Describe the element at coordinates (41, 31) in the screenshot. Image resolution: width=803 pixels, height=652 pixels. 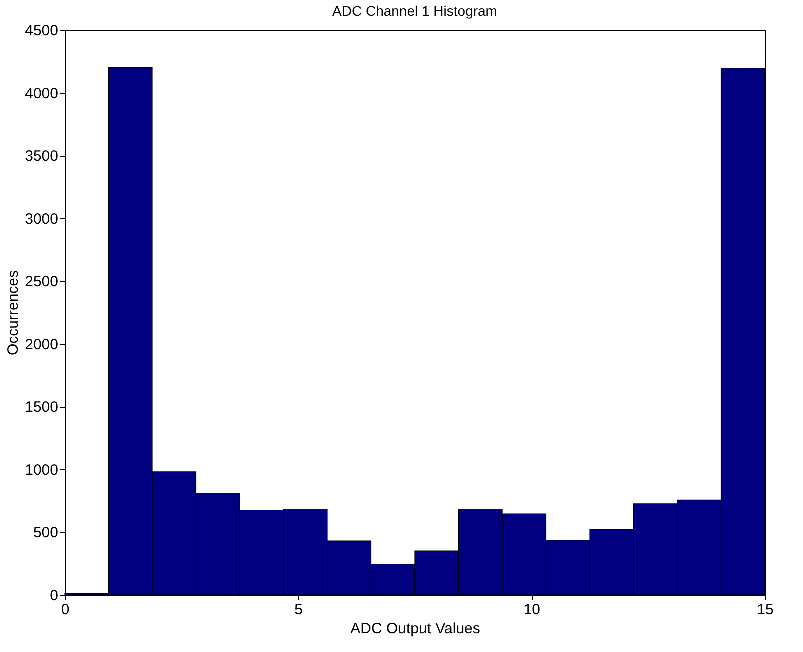
I see `y-tick-label: 4500` at that location.